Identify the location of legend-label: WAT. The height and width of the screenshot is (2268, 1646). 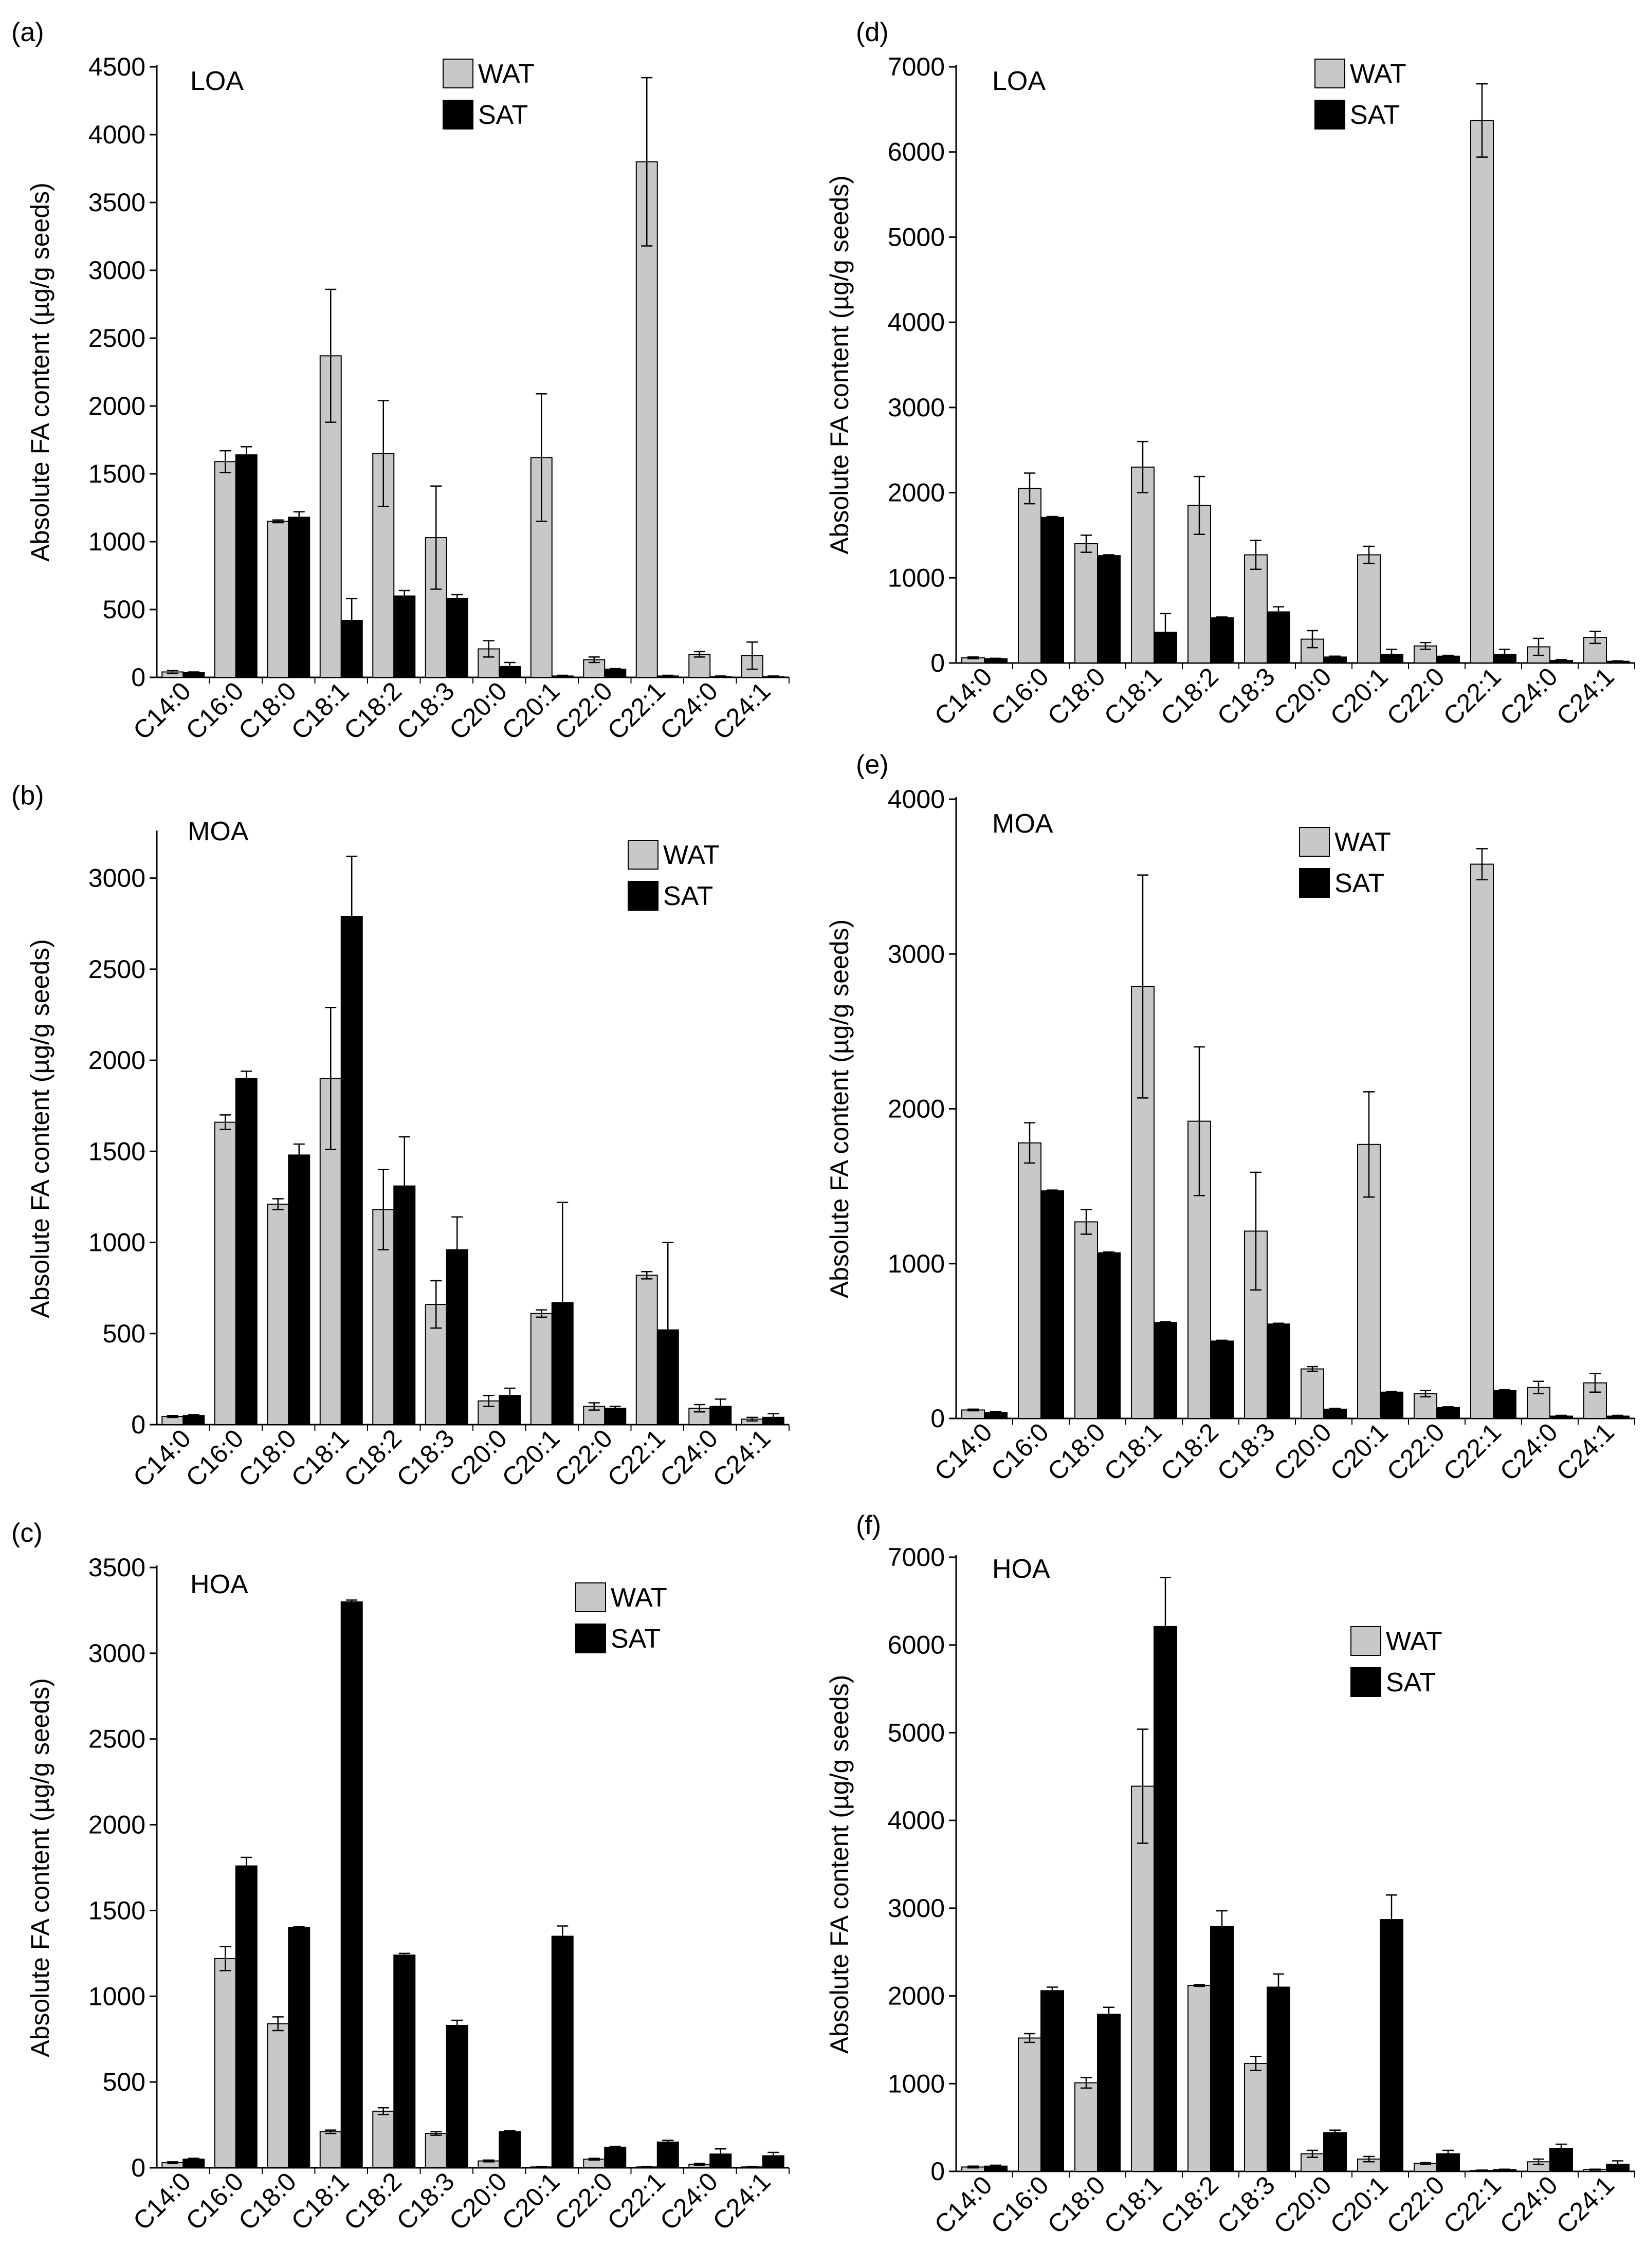
(1378, 74).